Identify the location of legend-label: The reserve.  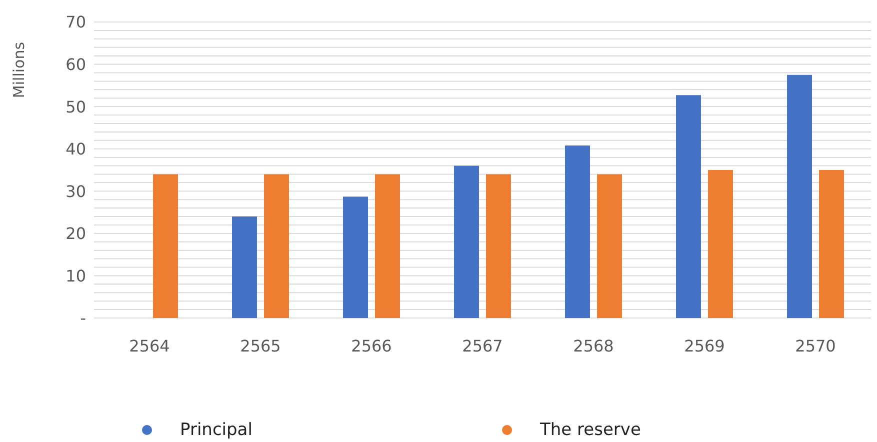
(590, 430).